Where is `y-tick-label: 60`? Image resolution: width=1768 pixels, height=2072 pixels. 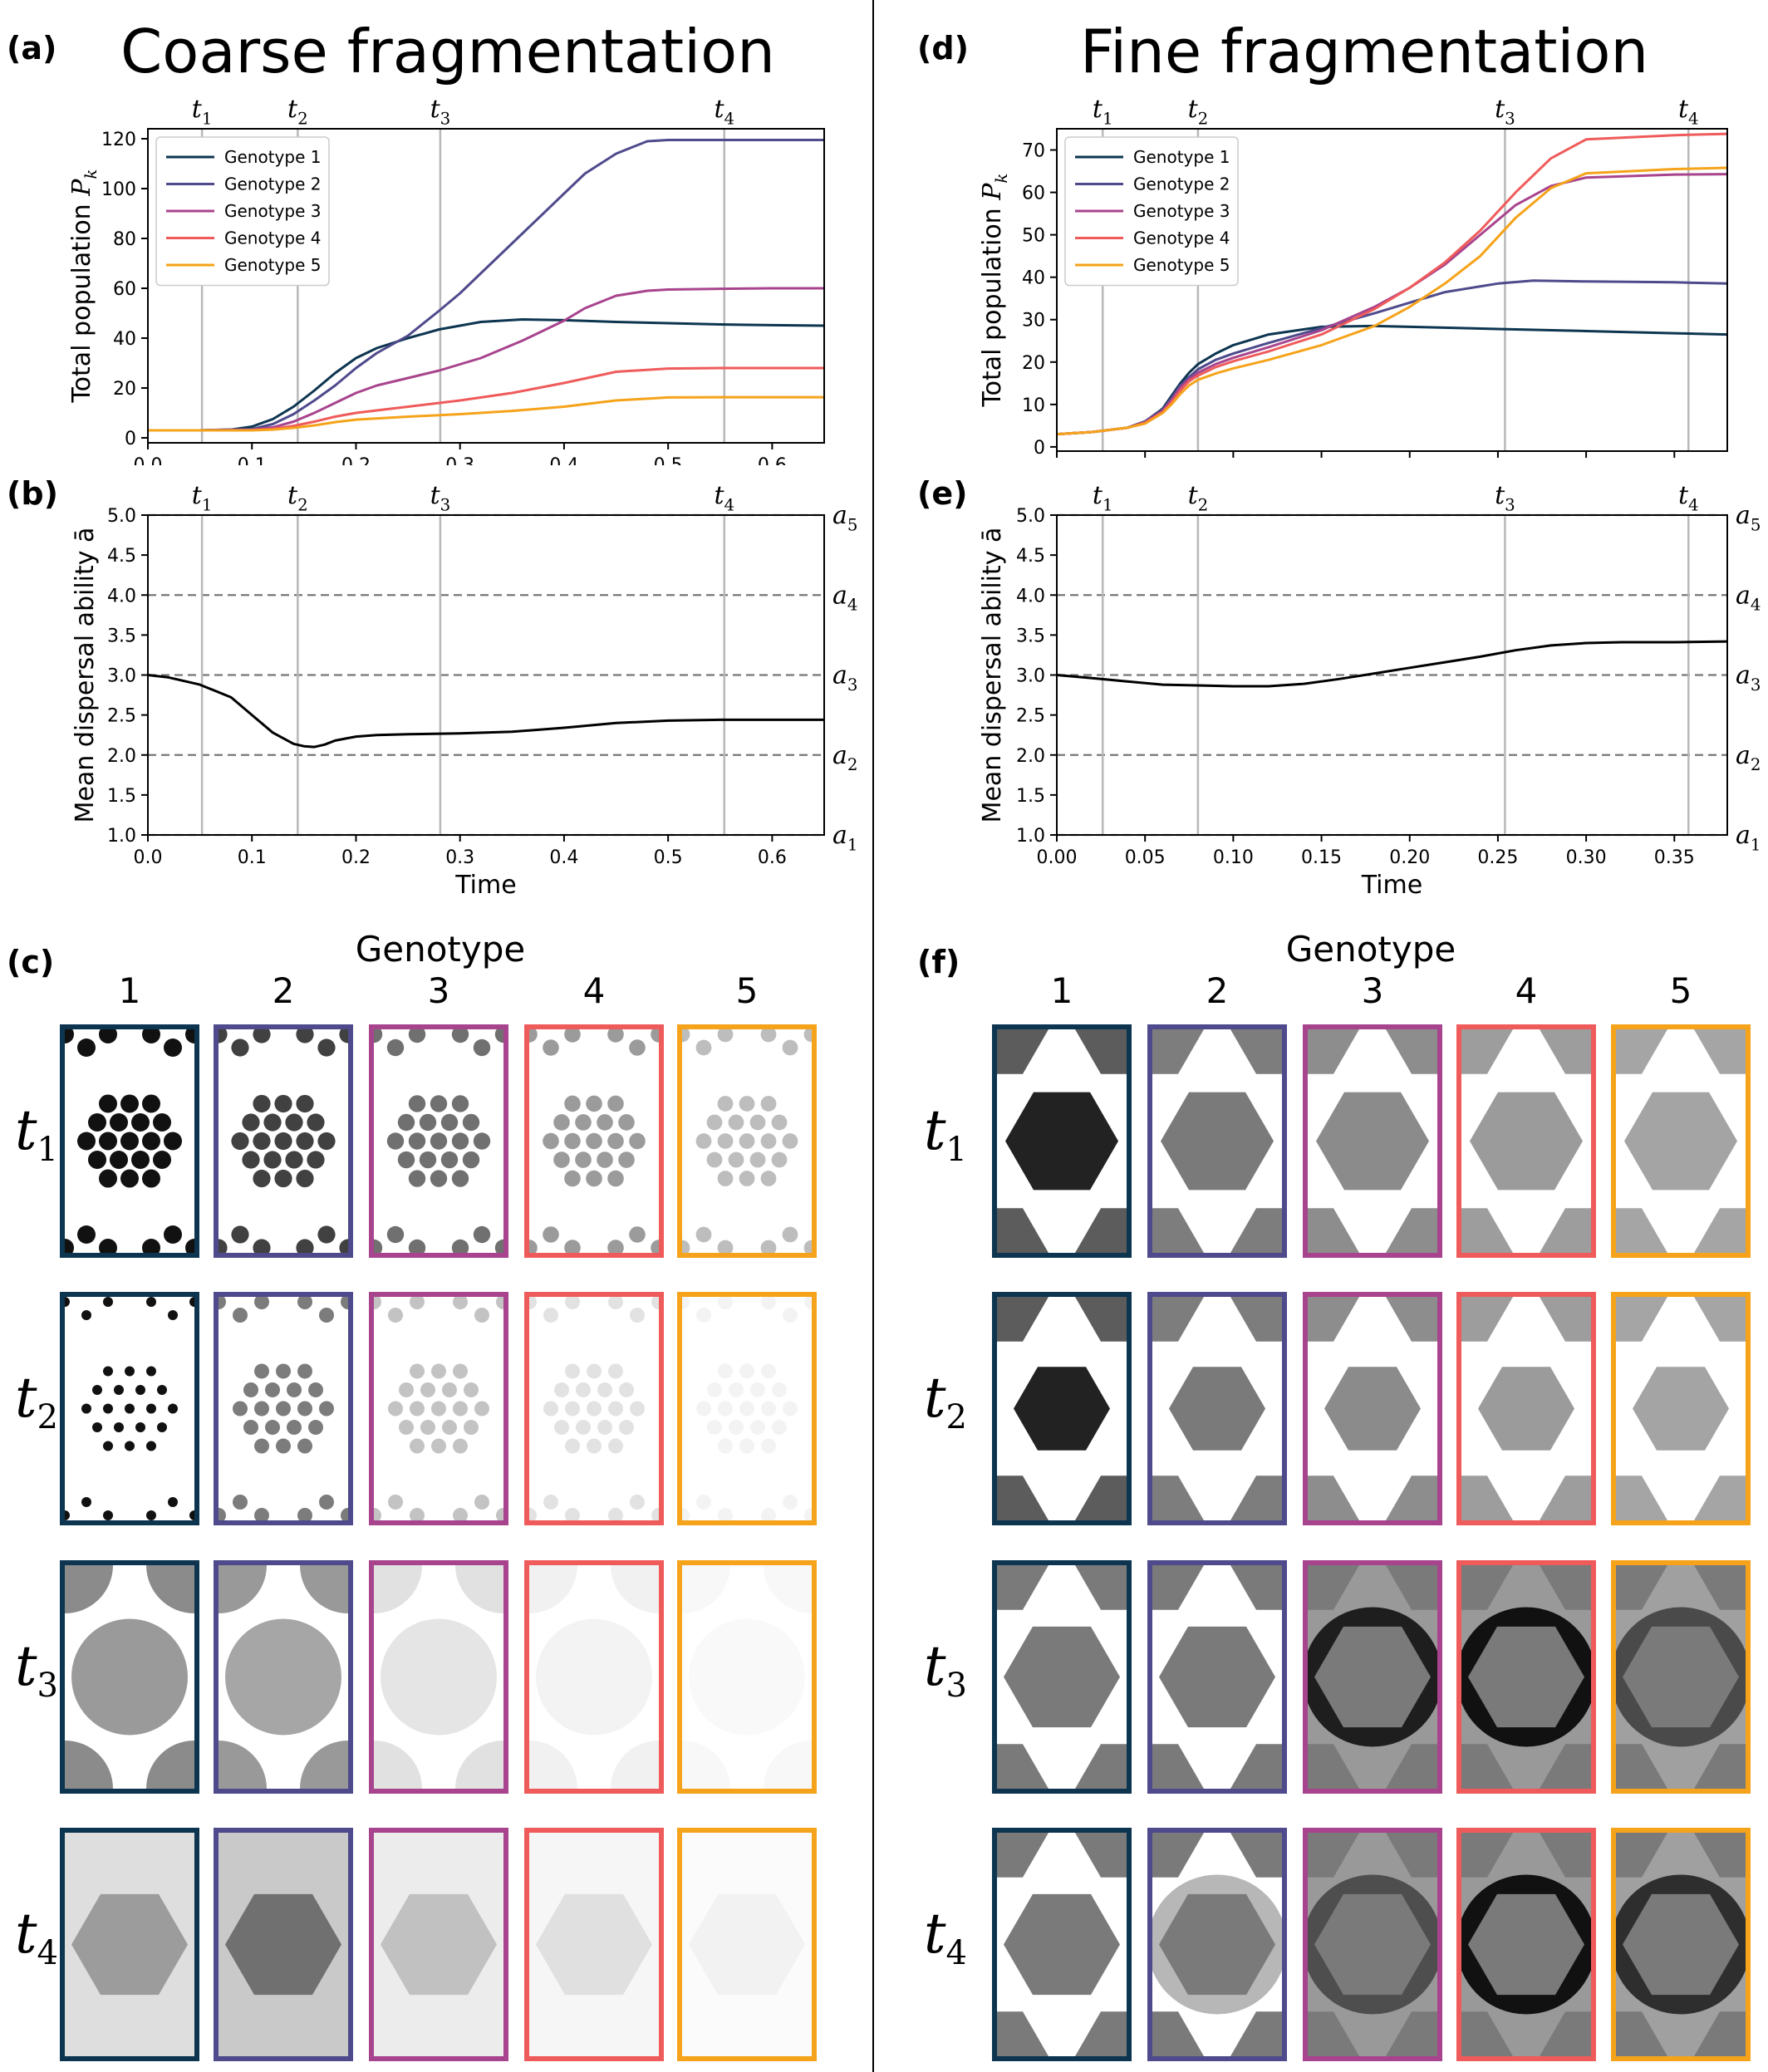 y-tick-label: 60 is located at coordinates (124, 290).